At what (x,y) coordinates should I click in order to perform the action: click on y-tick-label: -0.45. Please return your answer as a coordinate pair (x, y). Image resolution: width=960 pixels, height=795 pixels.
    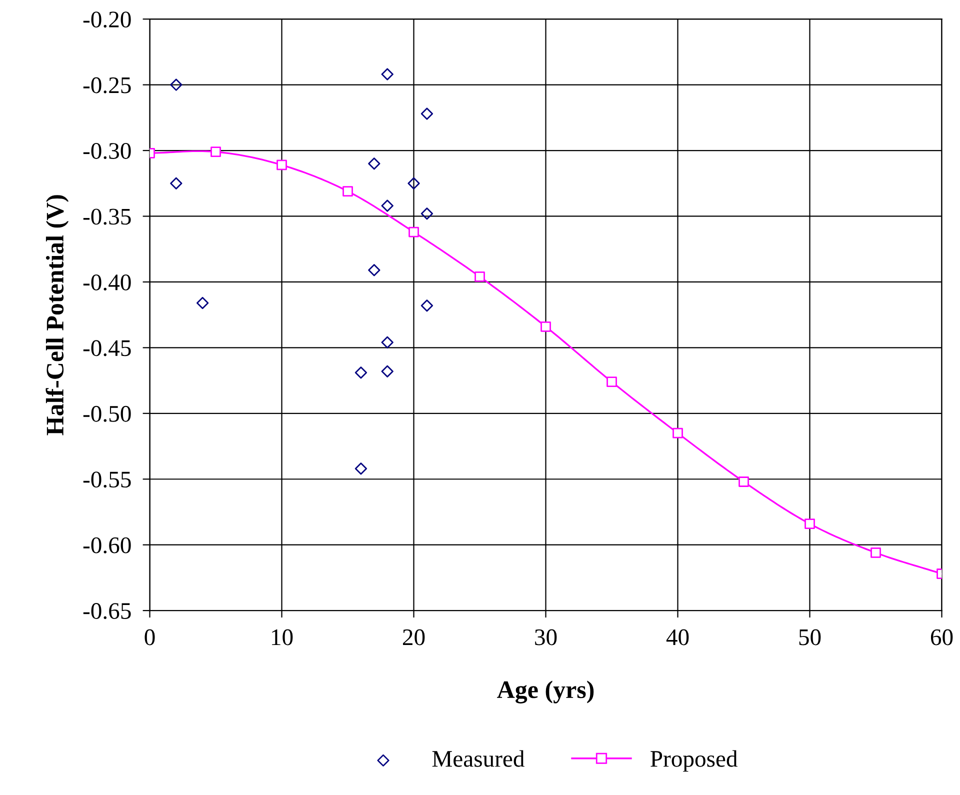
    Looking at the image, I should click on (107, 348).